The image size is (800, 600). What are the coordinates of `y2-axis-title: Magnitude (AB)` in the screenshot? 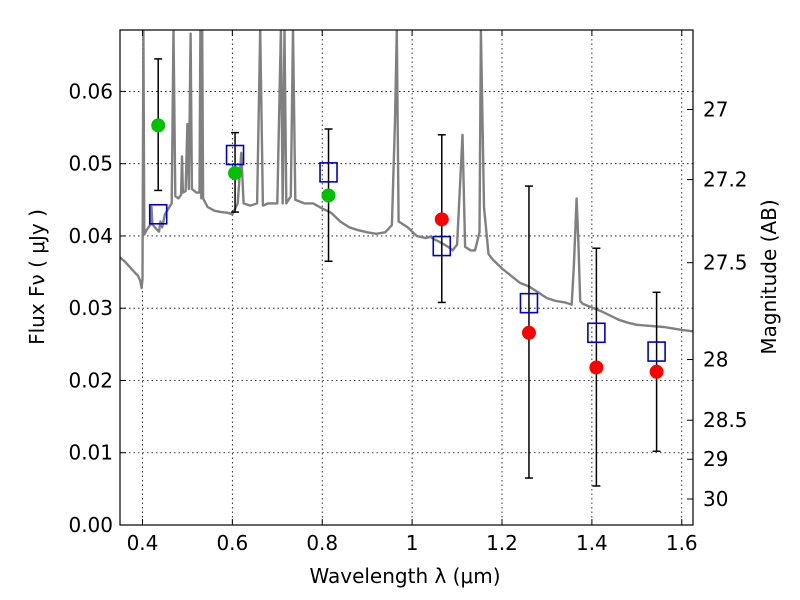 It's located at (769, 276).